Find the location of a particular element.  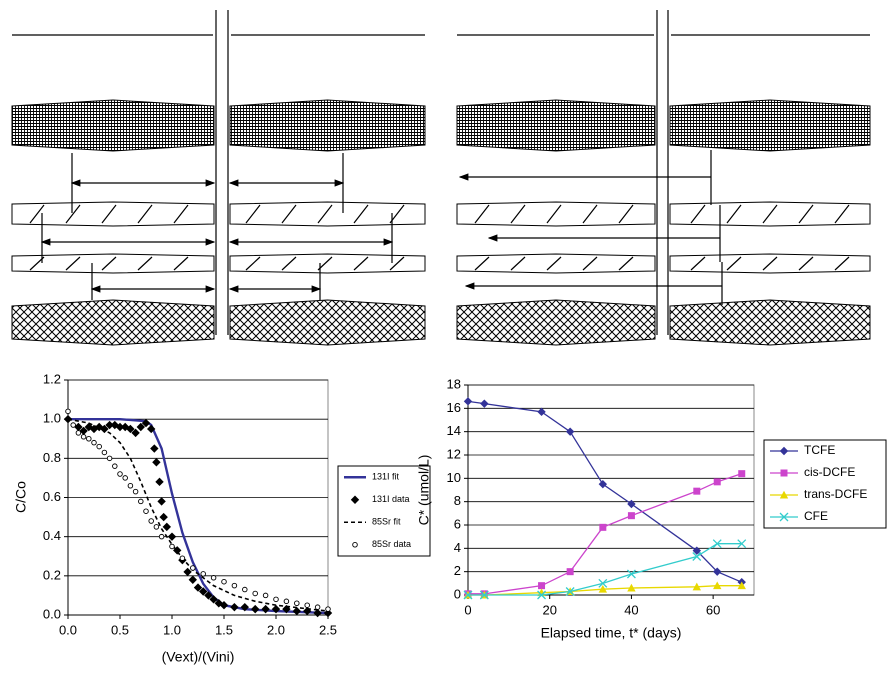

x-tick-label: 0 is located at coordinates (467, 609).